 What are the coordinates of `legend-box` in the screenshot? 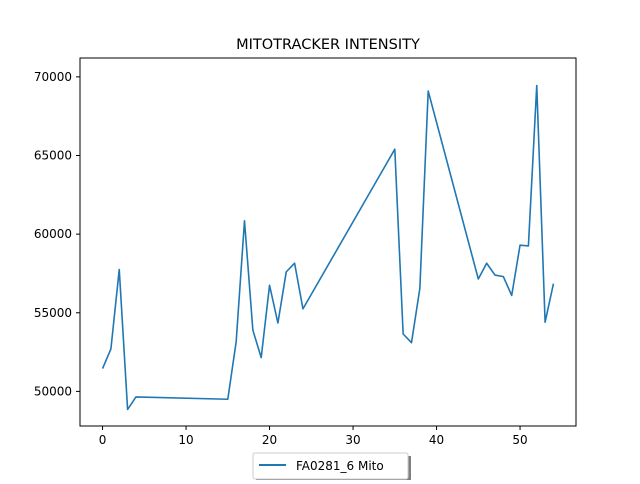 It's located at (330, 466).